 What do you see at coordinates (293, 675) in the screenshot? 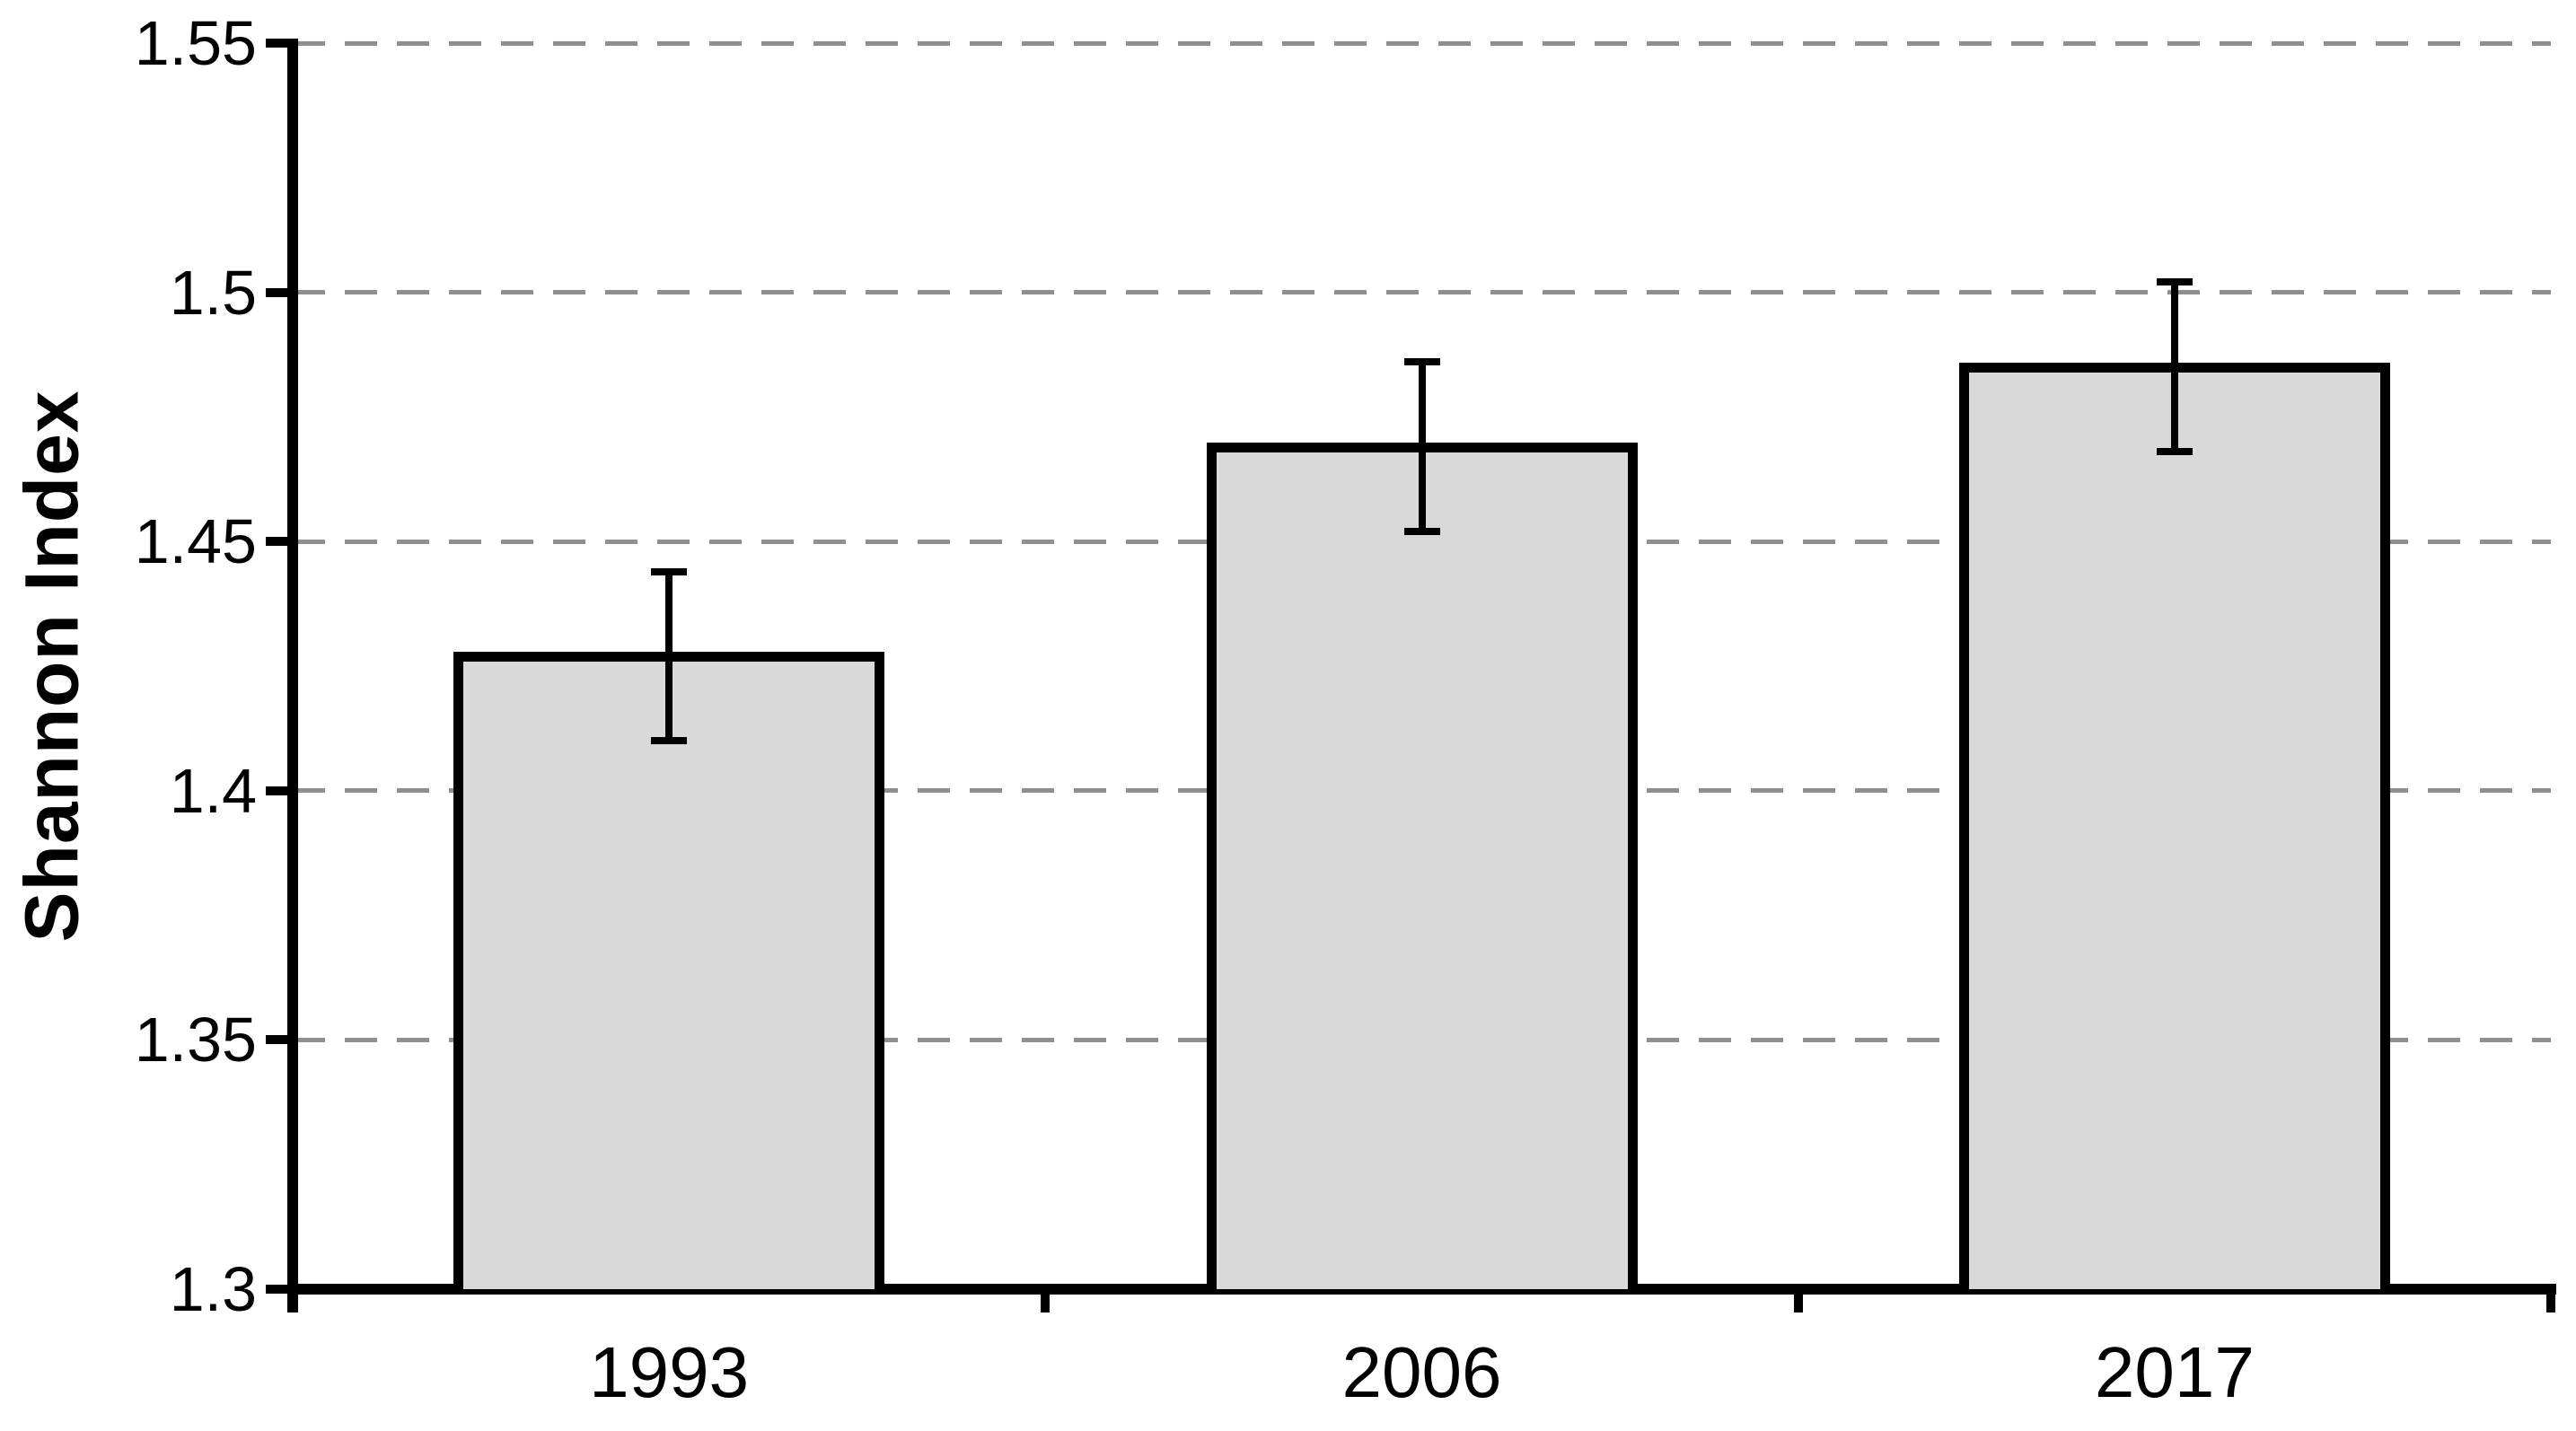
I see `y-axis-line` at bounding box center [293, 675].